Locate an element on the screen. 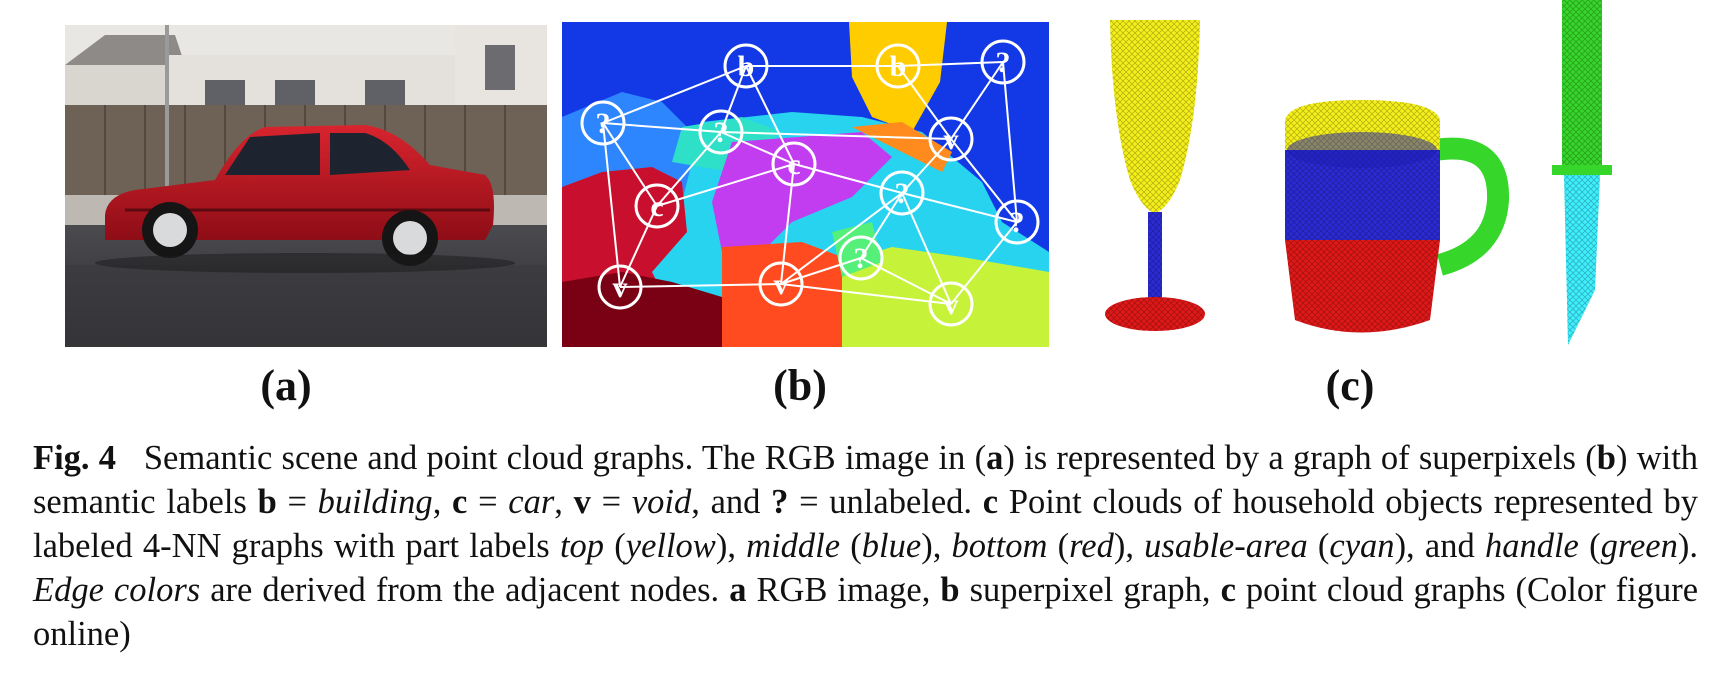  knife-pointcloud is located at coordinates (1582, 172).